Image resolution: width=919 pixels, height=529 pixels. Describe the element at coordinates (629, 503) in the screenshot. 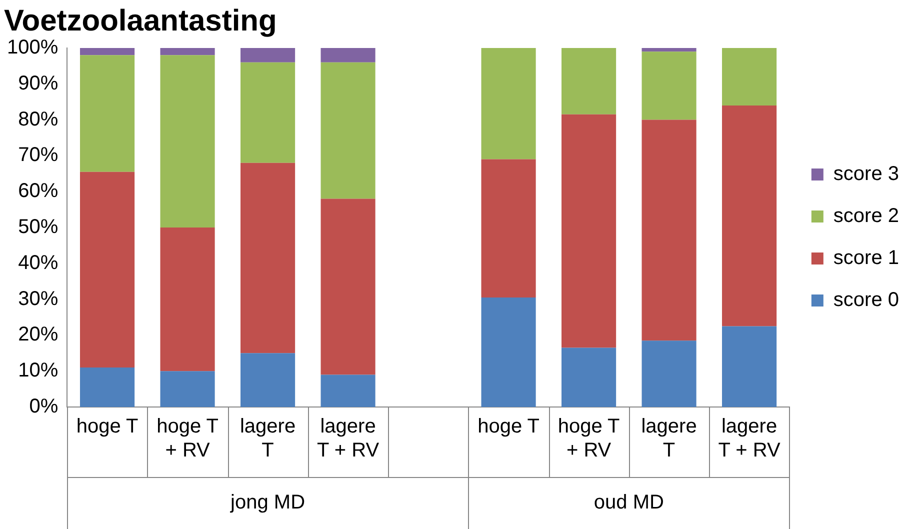

I see `text: oud MD` at that location.